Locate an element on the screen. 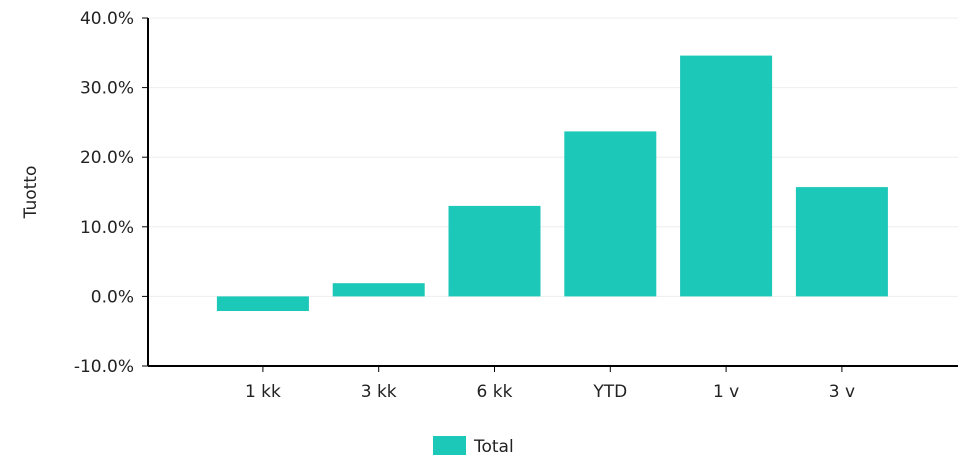  y-axis-title: Tuotto is located at coordinates (31, 193).